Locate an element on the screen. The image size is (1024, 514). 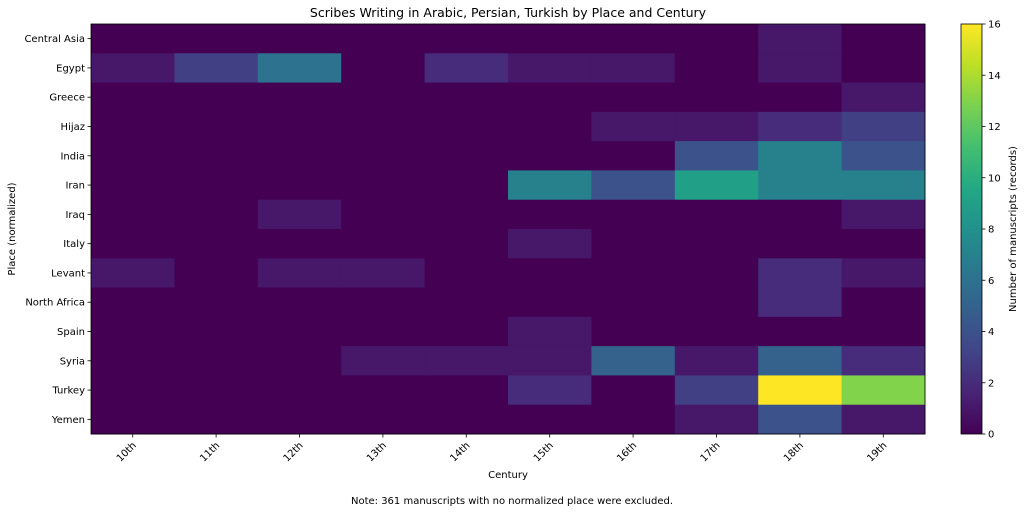
y-tick-label: Hijaz is located at coordinates (73, 127).